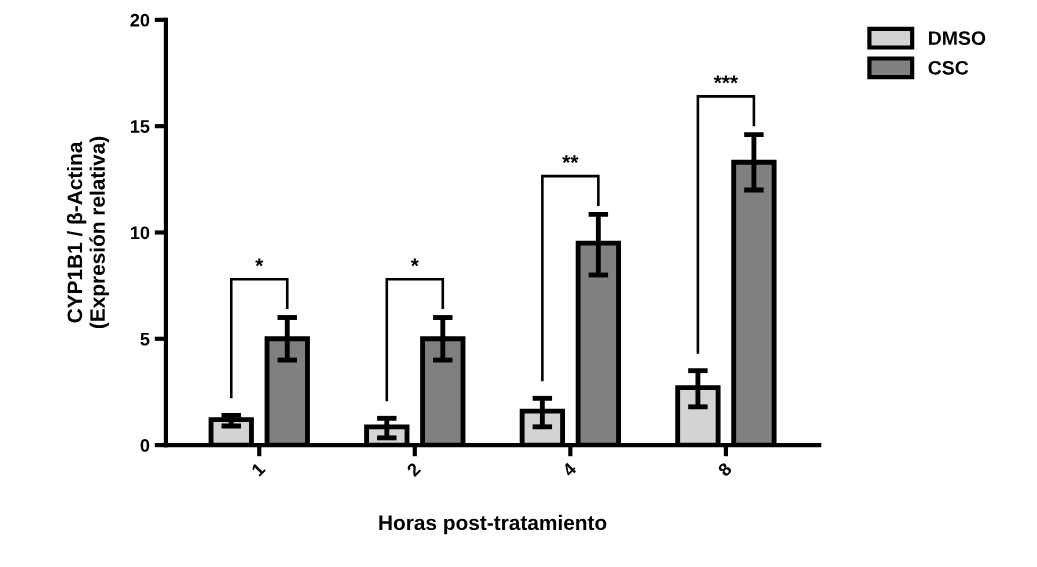 The height and width of the screenshot is (567, 1037). I want to click on x-tick-label: 8, so click(725, 469).